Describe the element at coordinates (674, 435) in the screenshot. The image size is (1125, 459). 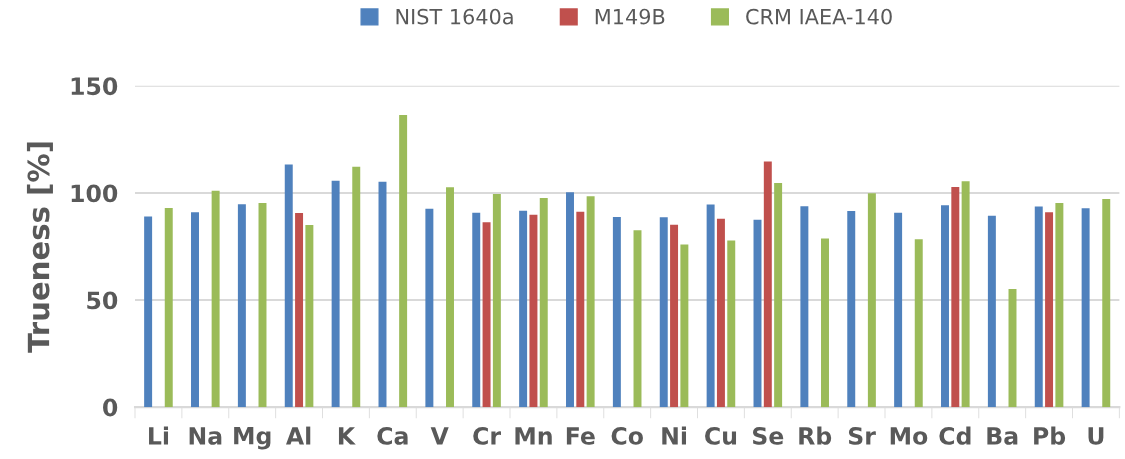
I see `x-tick-label: Ni` at that location.